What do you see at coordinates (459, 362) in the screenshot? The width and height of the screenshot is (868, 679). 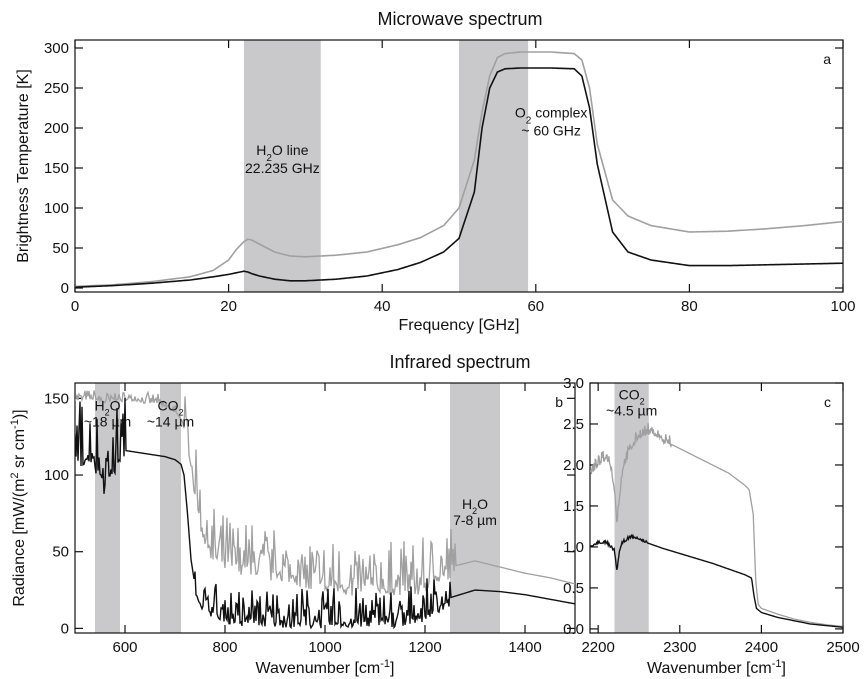 I see `infrared-title: Infrared spectrum` at bounding box center [459, 362].